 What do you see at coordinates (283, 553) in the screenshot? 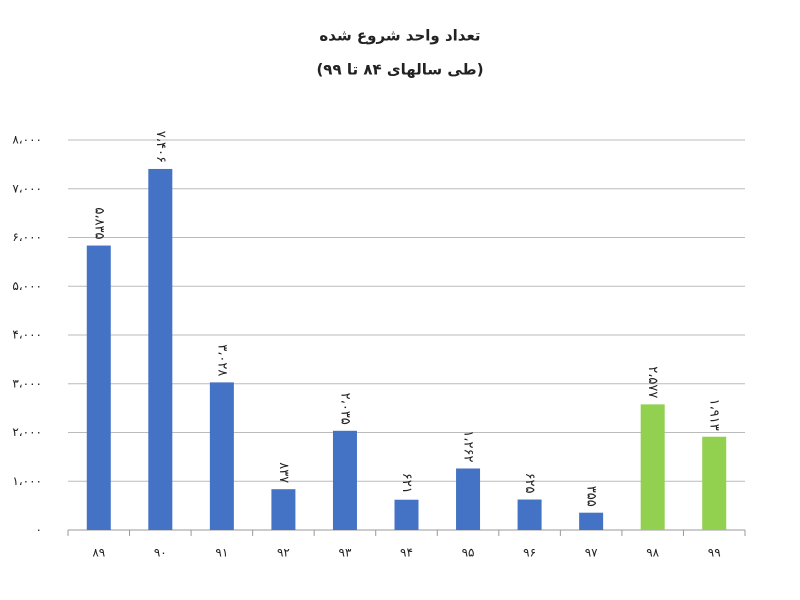
I see `x-tick-label: ۹۲` at bounding box center [283, 553].